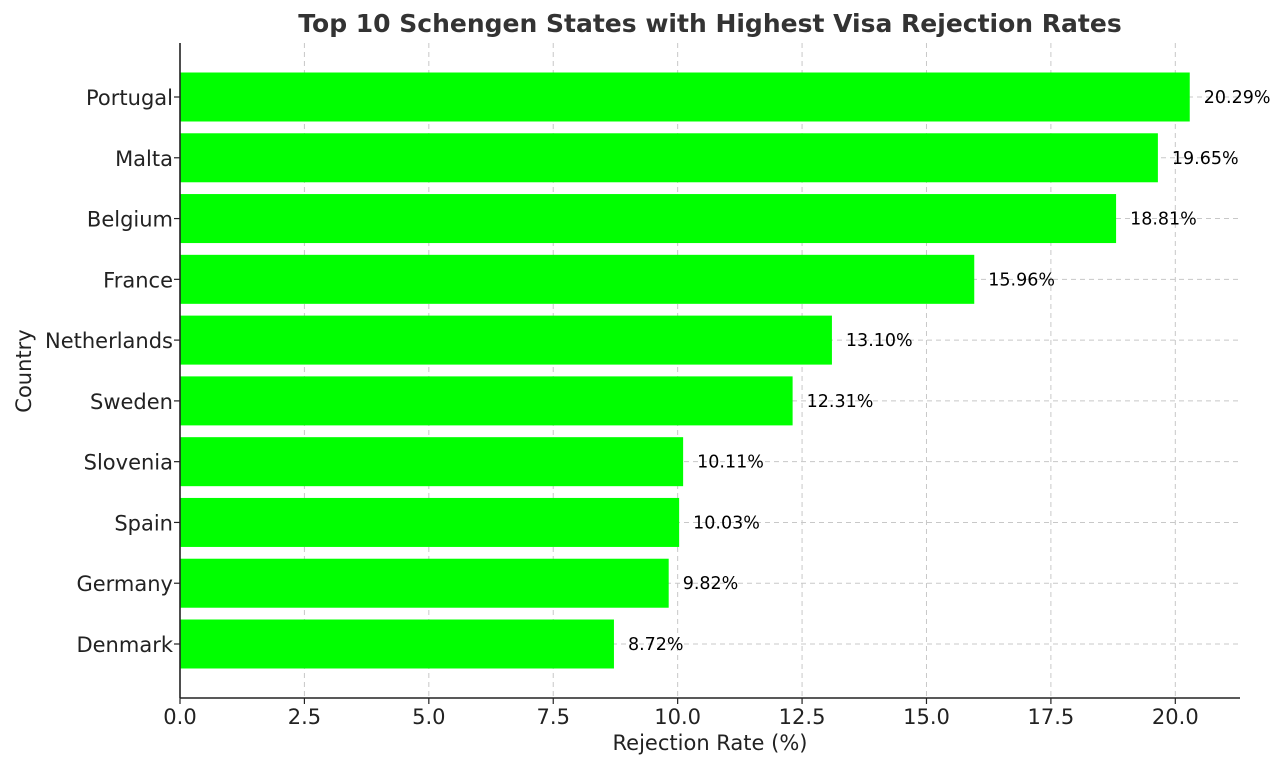  Describe the element at coordinates (124, 645) in the screenshot. I see `y-tick-label: Denmark` at that location.